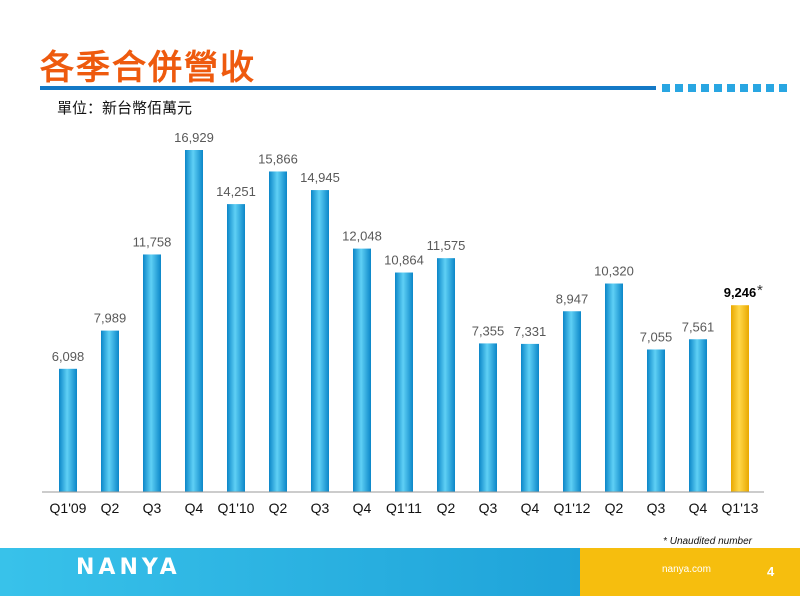 This screenshot has width=800, height=596. I want to click on decorative-squares, so click(724, 88).